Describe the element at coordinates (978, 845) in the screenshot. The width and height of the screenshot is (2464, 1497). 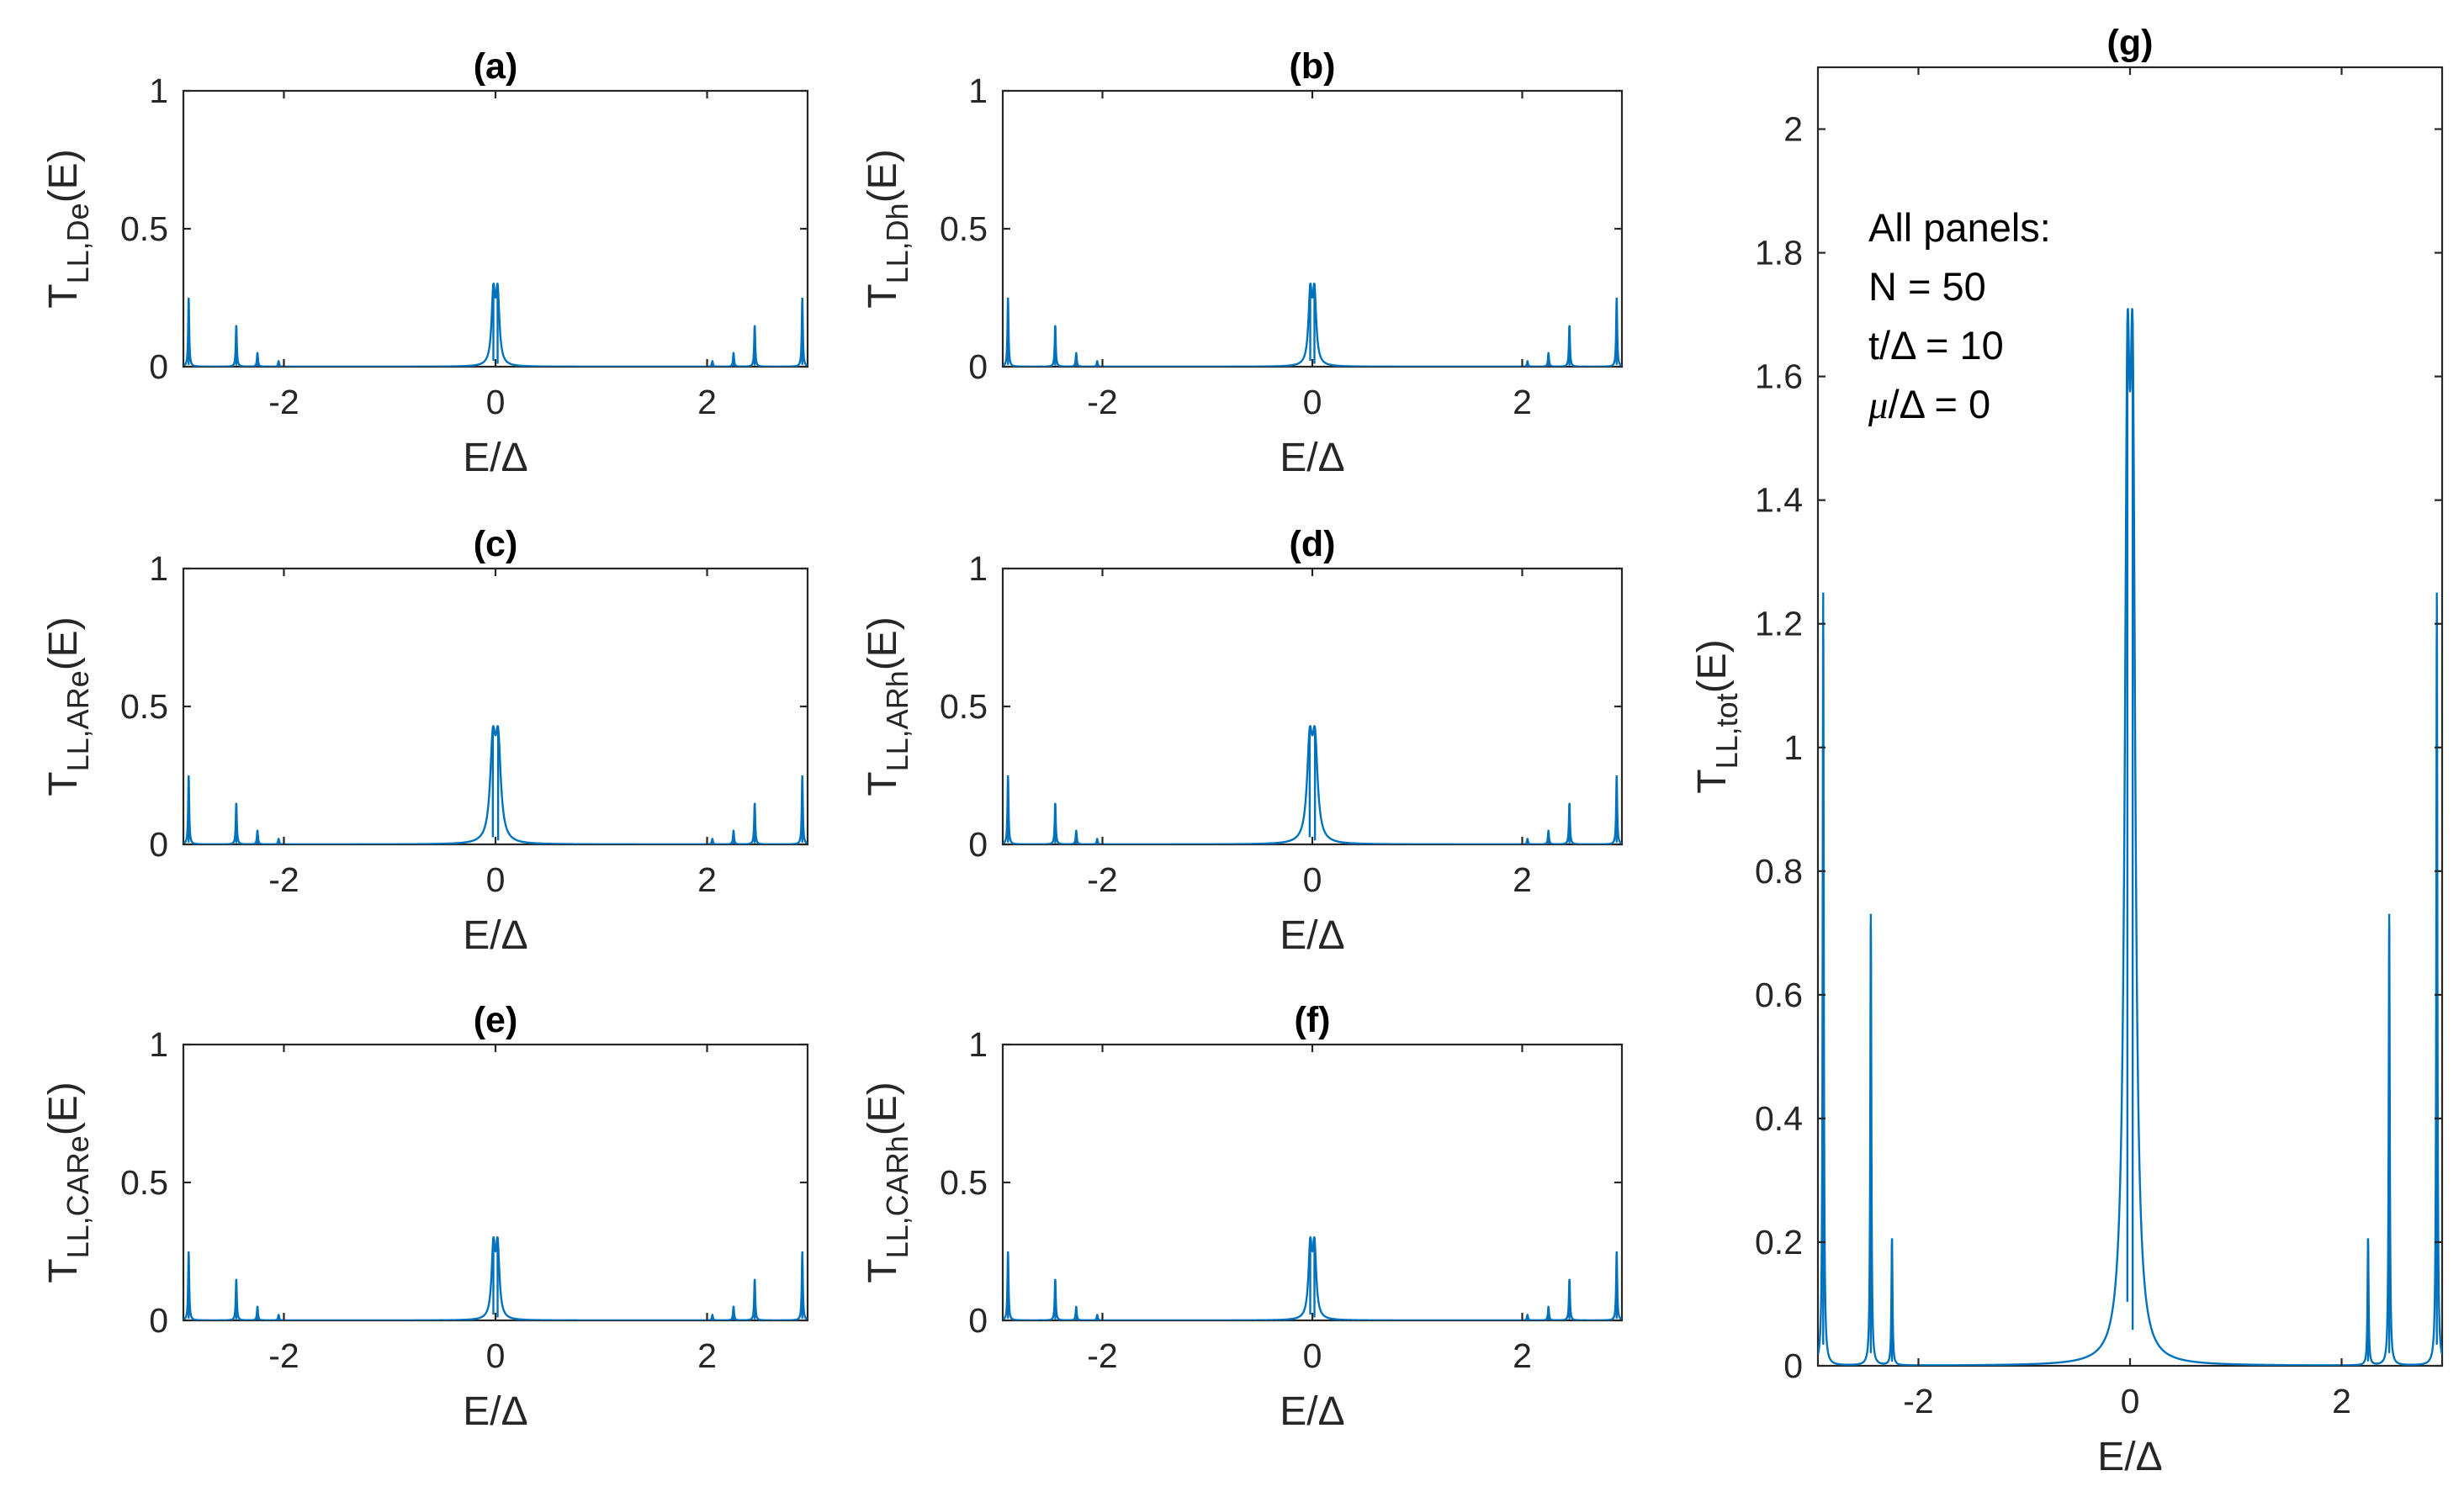
I see `y-tick-label-d-0: 0` at that location.